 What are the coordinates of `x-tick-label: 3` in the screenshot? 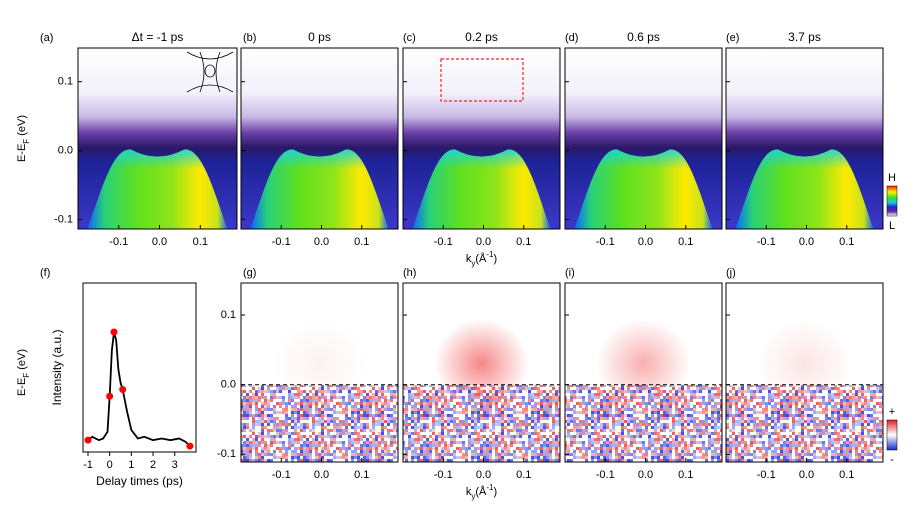 It's located at (175, 465).